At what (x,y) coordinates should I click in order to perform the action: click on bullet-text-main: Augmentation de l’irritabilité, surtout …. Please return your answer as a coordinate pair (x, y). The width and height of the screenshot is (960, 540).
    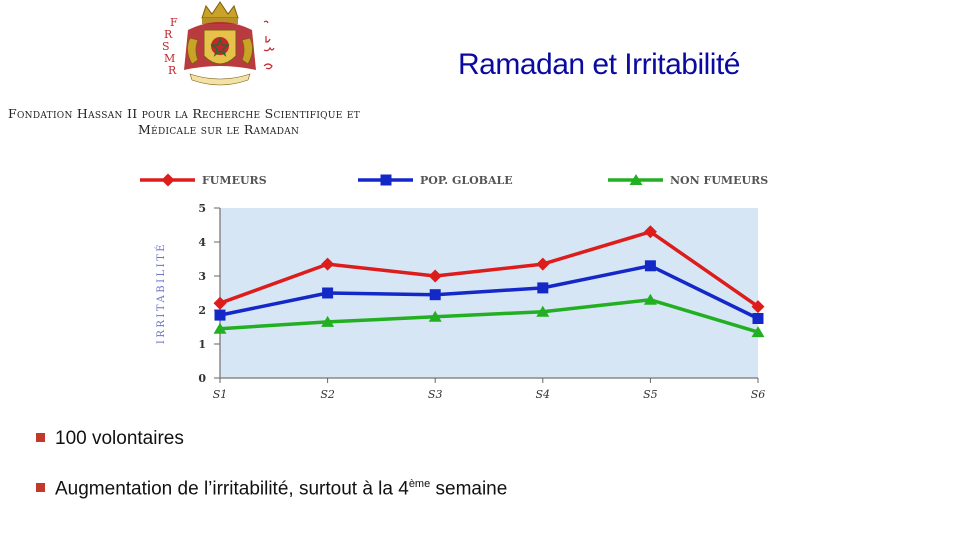
    Looking at the image, I should click on (232, 489).